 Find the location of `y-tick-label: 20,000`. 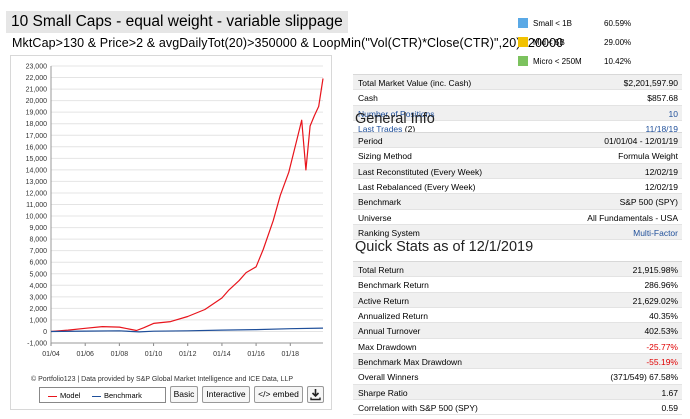

y-tick-label: 20,000 is located at coordinates (37, 101).